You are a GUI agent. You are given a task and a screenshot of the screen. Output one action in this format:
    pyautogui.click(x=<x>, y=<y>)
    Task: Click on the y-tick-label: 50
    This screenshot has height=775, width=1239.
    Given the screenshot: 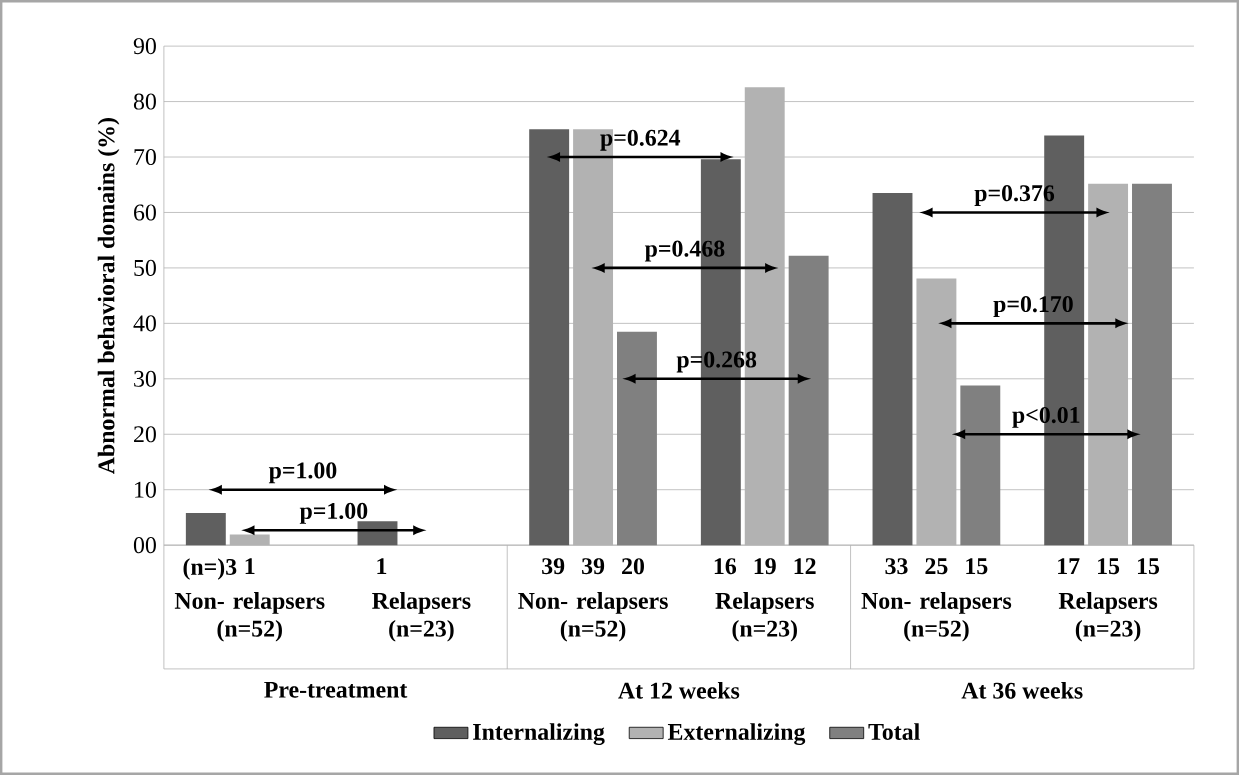 What is the action you would take?
    pyautogui.click(x=145, y=267)
    